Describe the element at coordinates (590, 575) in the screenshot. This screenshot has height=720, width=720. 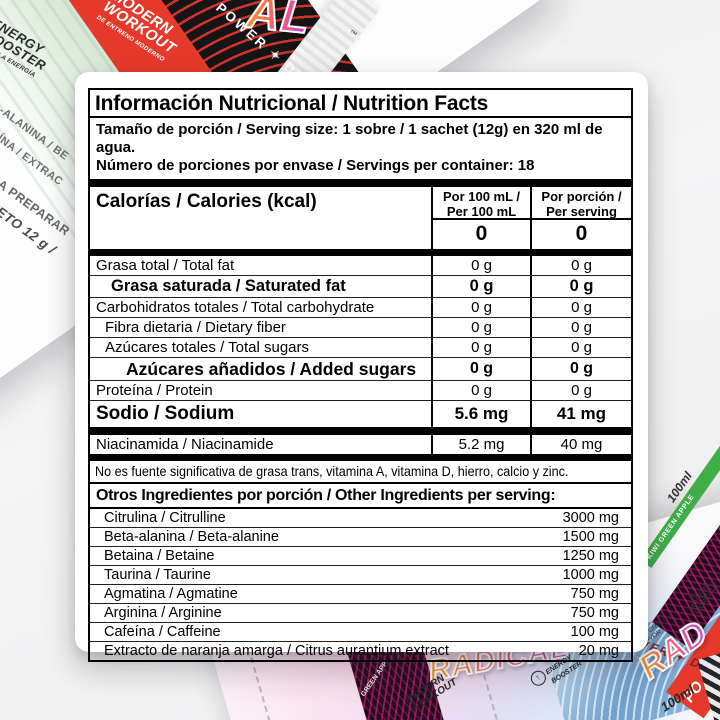
I see `ingredient-amount: 1000 mg` at that location.